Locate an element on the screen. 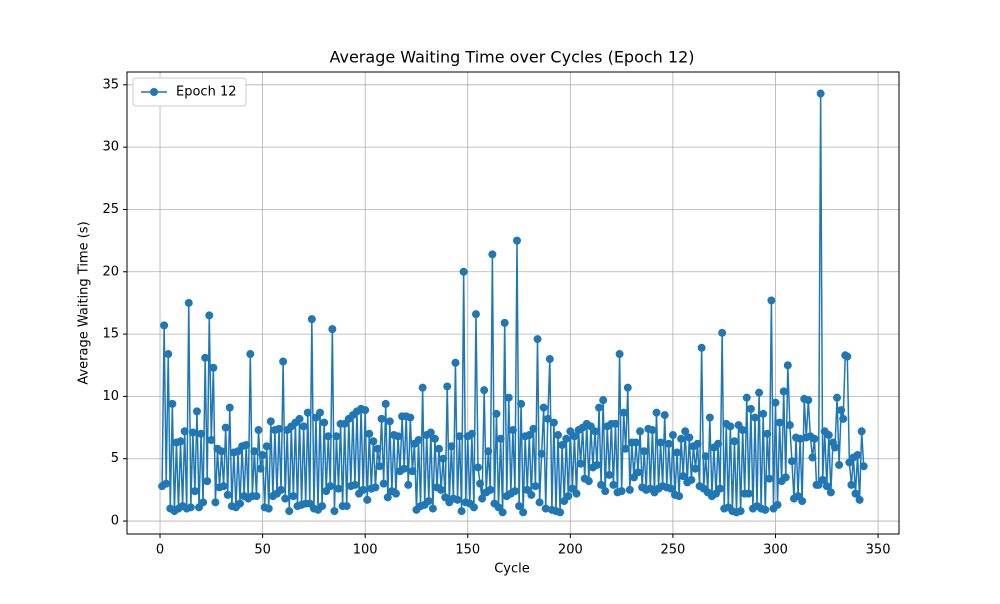  legend-label: Epoch 12 is located at coordinates (206, 92).